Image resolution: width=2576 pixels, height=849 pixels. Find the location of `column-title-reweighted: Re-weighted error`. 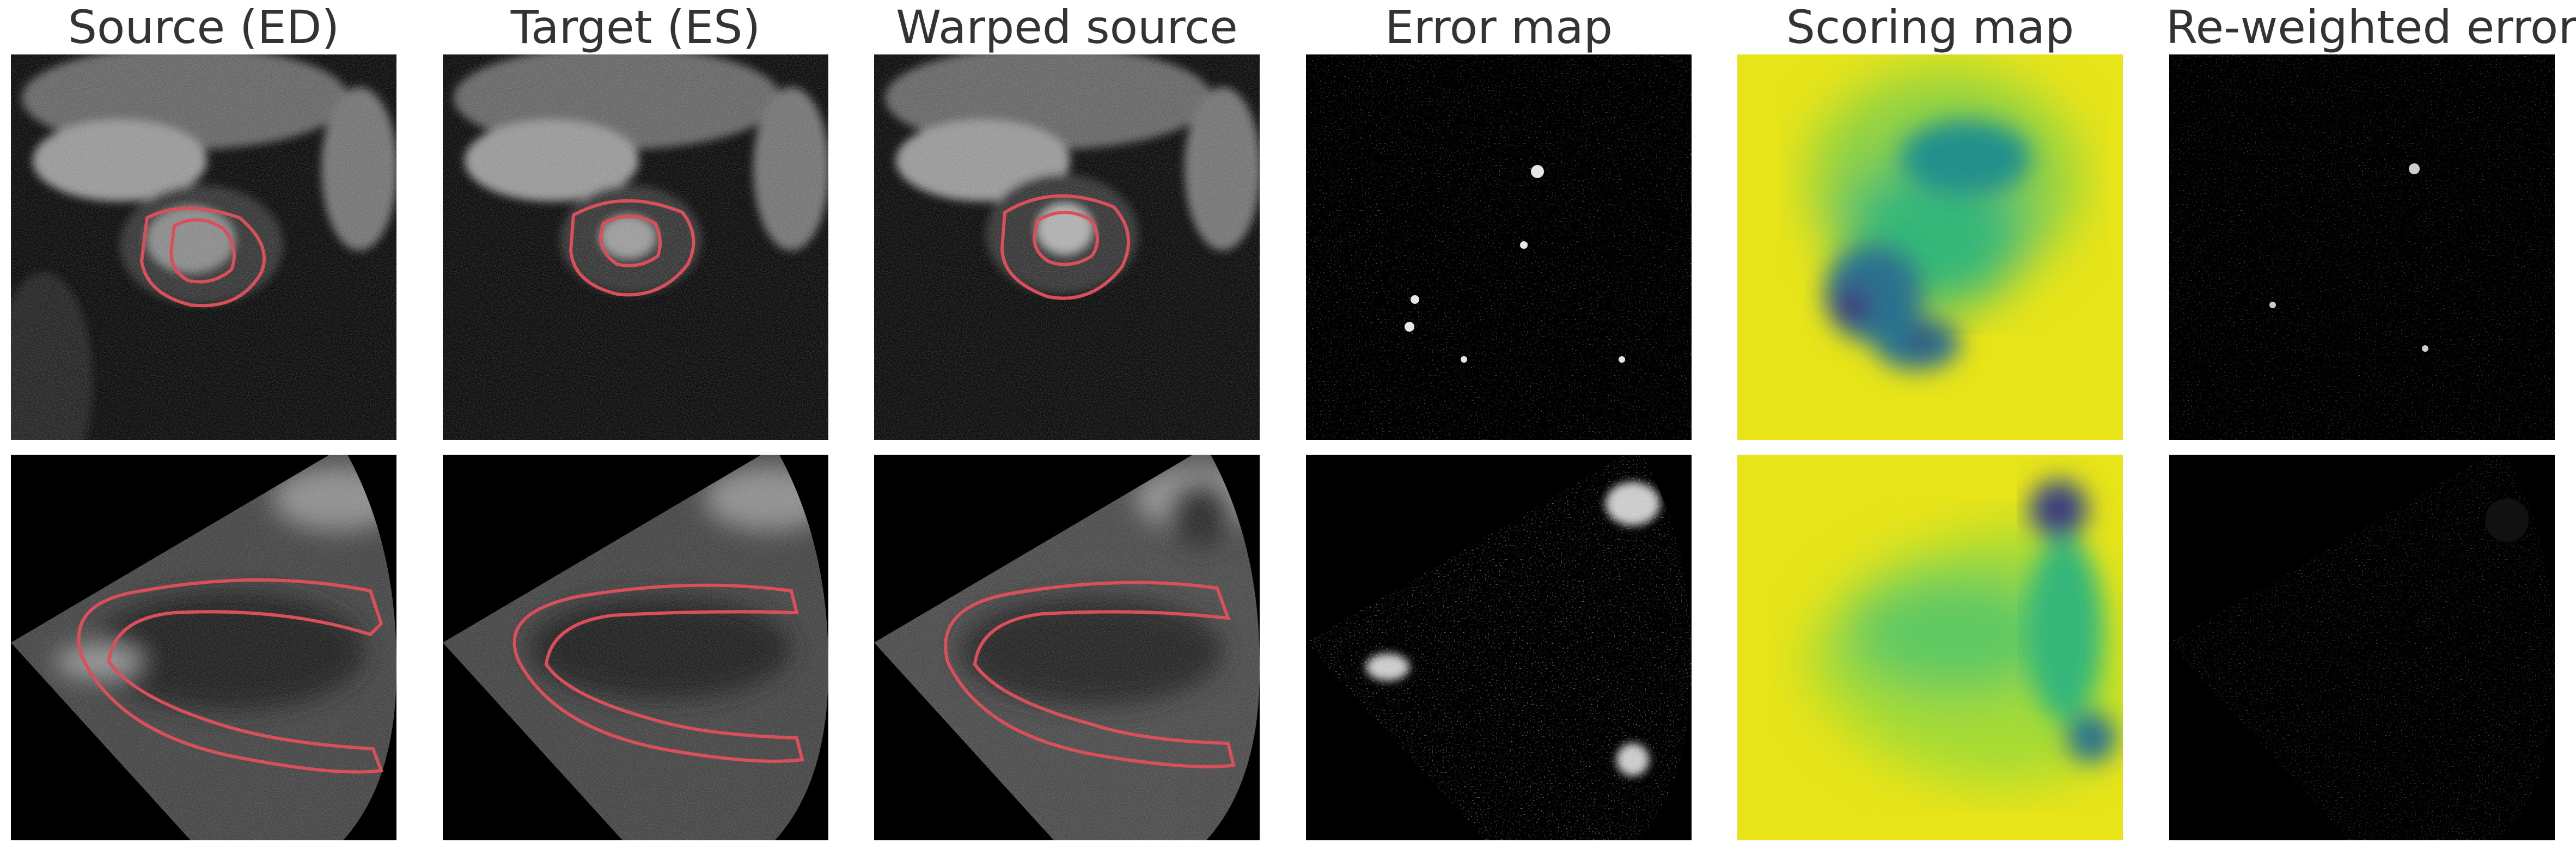

column-title-reweighted: Re-weighted error is located at coordinates (2371, 27).